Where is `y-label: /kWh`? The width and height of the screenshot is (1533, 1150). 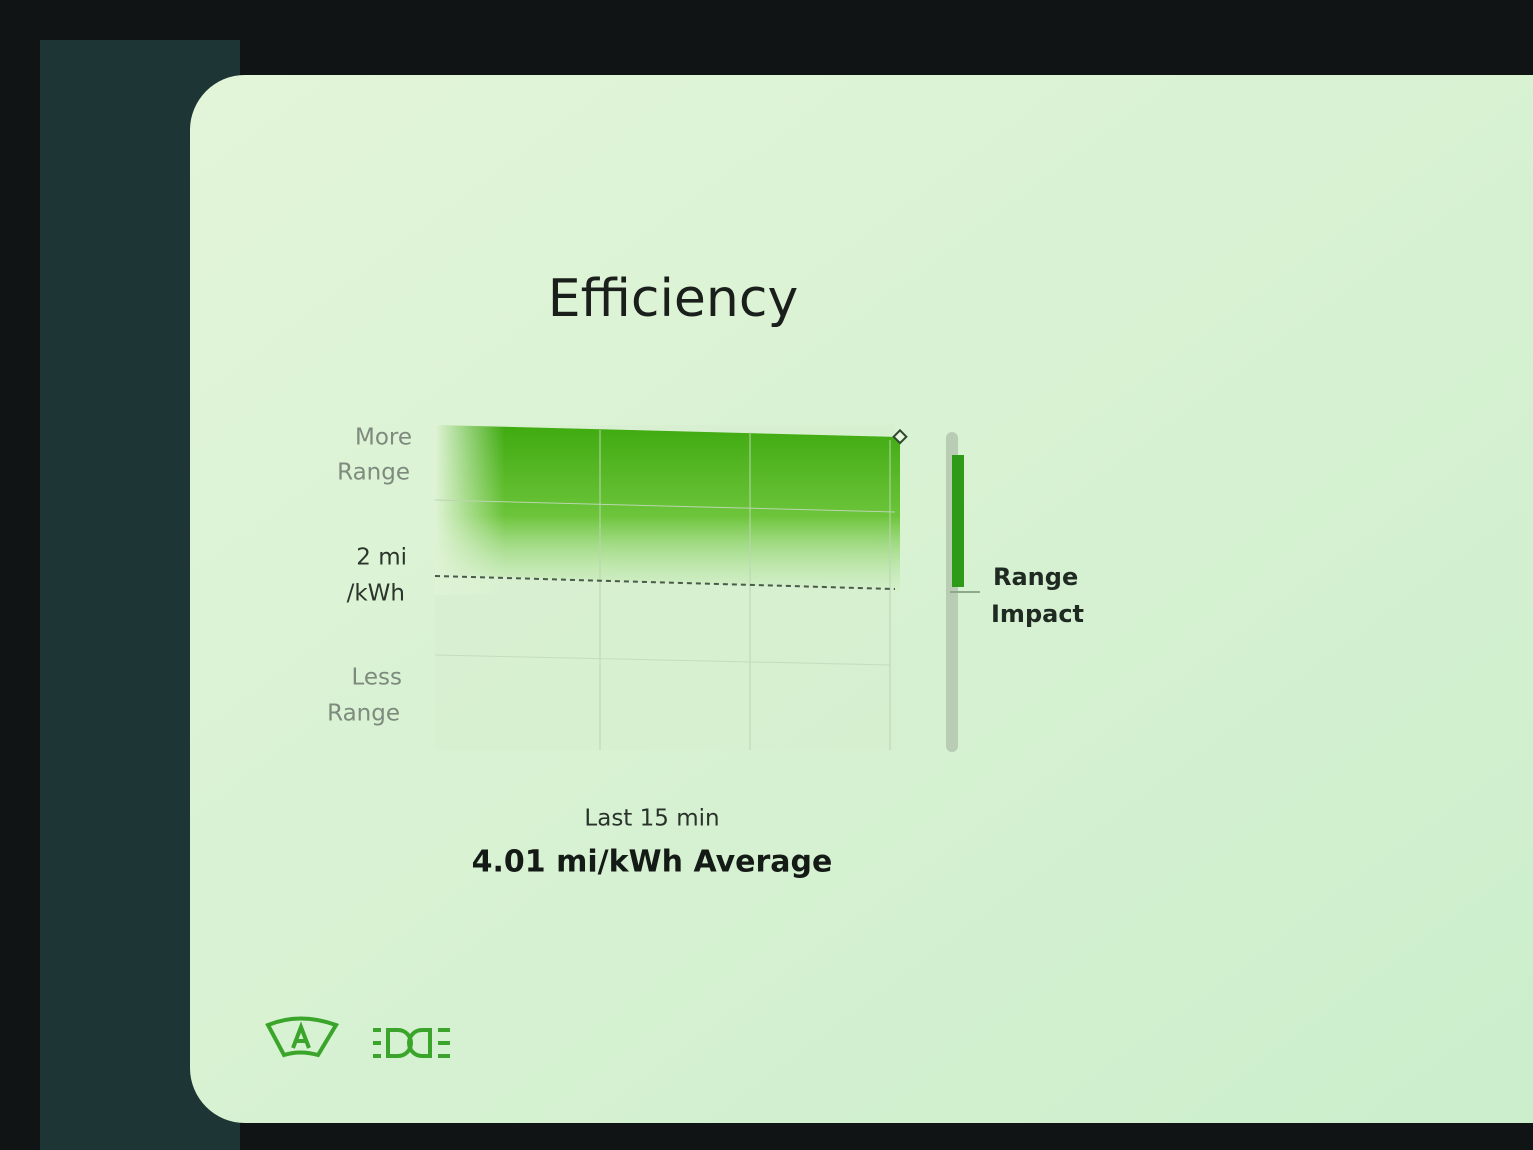 y-label: /kWh is located at coordinates (376, 594).